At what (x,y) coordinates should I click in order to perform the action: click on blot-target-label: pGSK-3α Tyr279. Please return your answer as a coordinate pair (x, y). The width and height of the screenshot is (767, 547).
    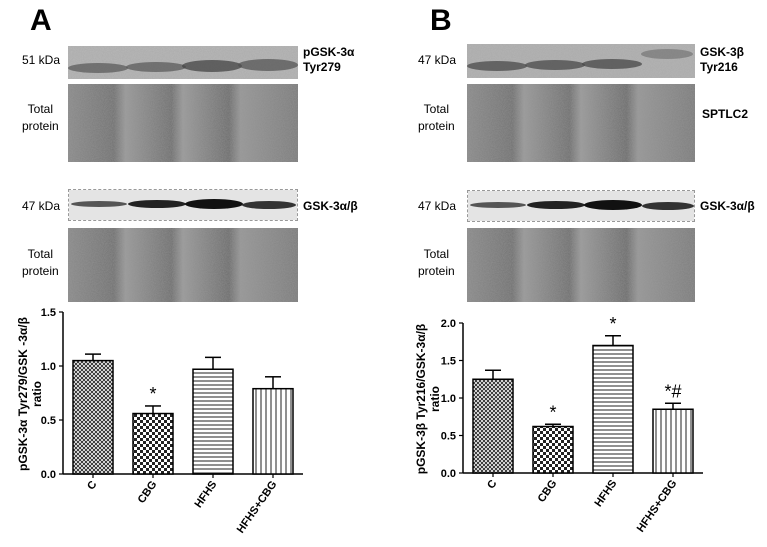
    Looking at the image, I should click on (328, 60).